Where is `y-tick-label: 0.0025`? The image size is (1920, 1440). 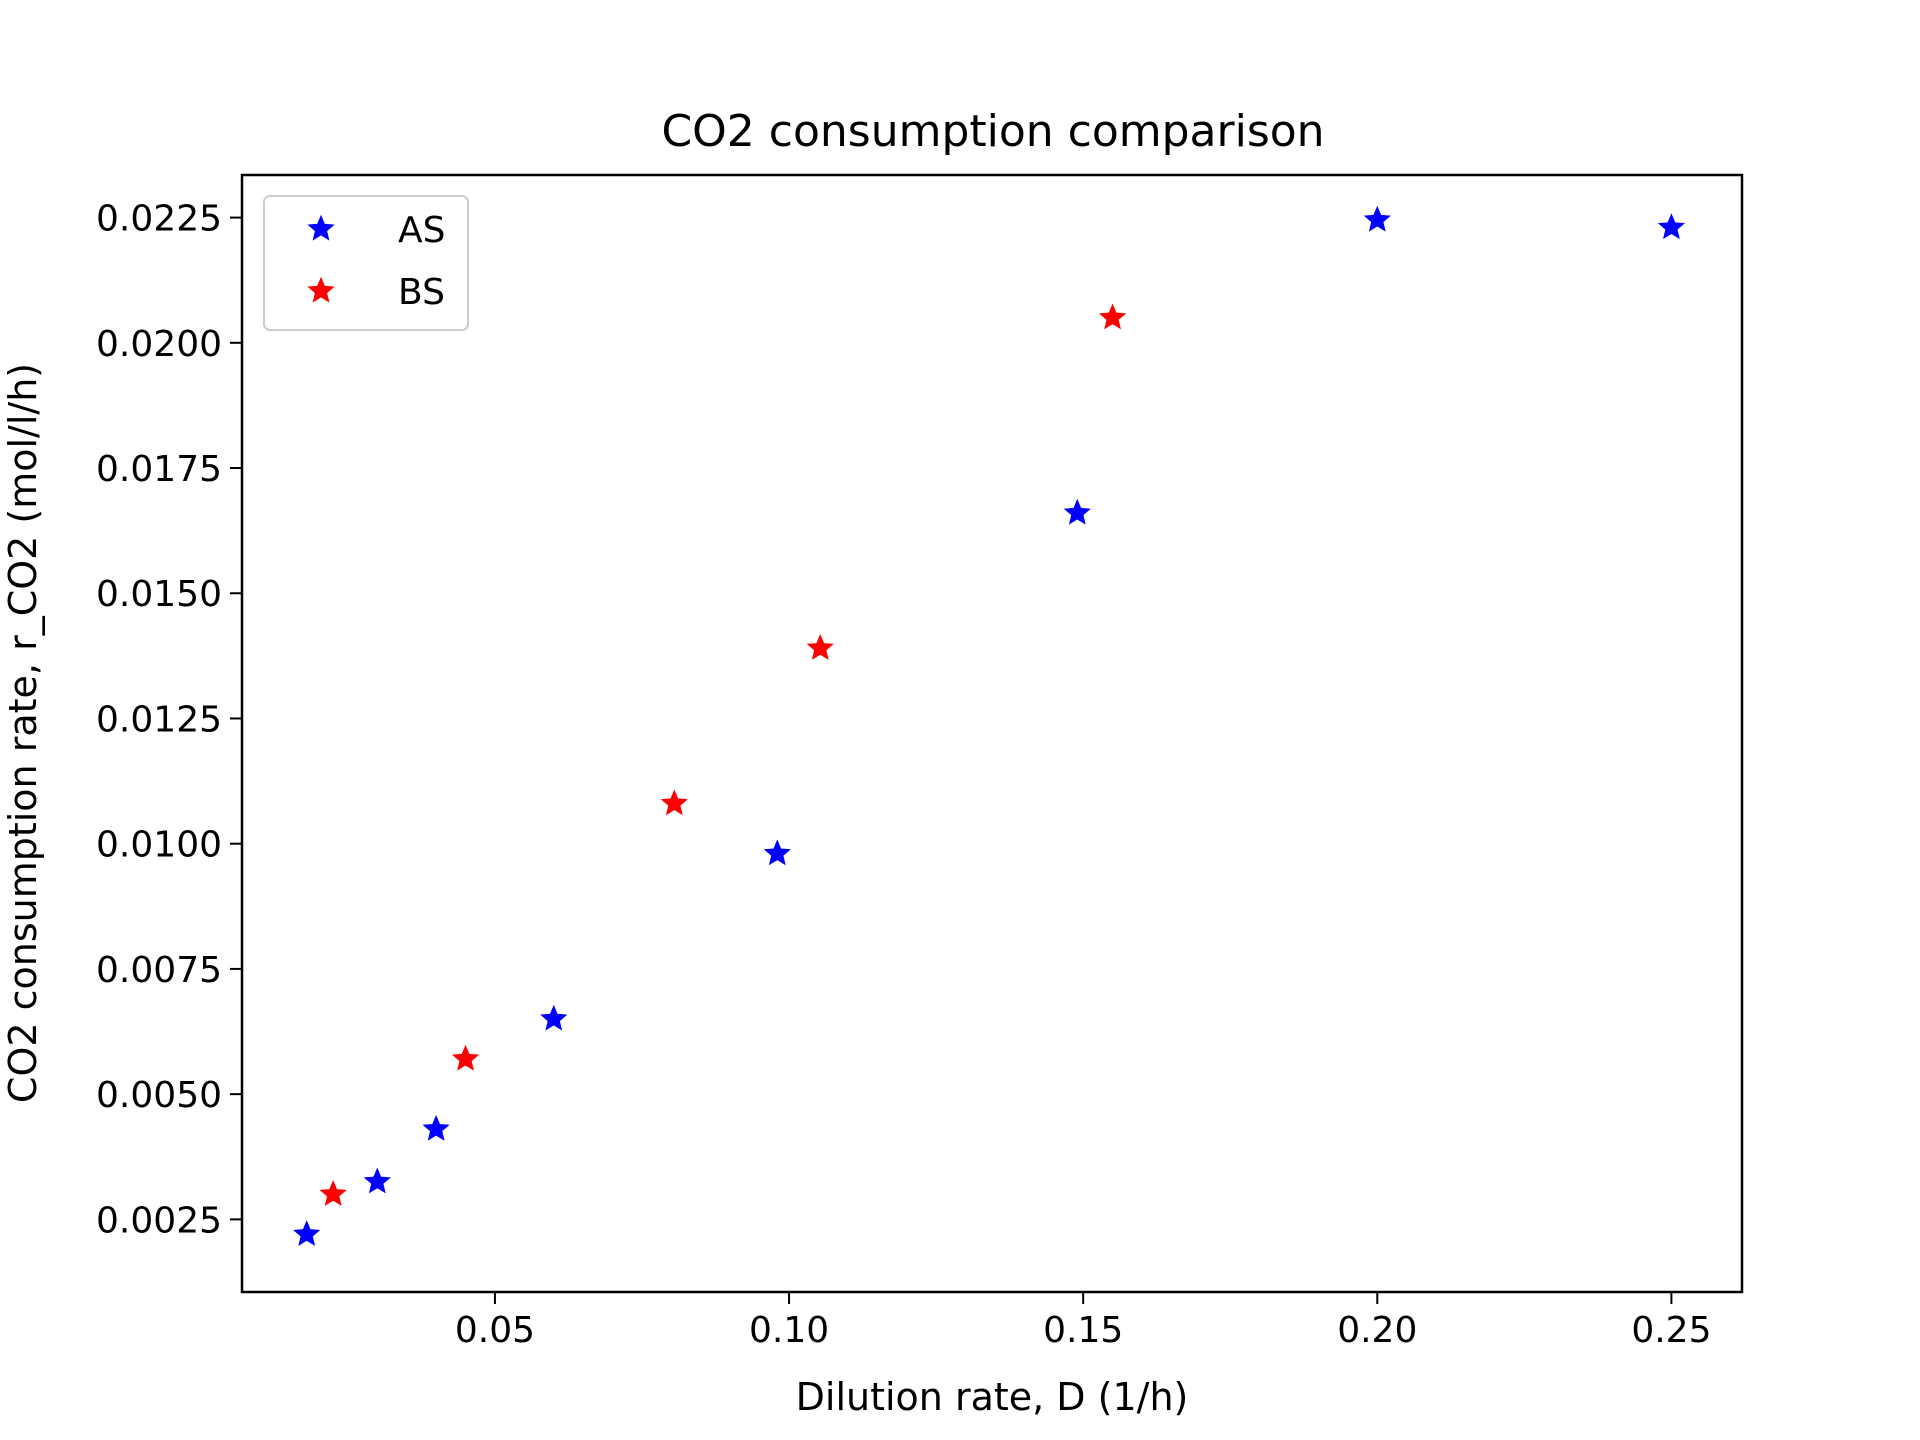 y-tick-label: 0.0025 is located at coordinates (159, 1220).